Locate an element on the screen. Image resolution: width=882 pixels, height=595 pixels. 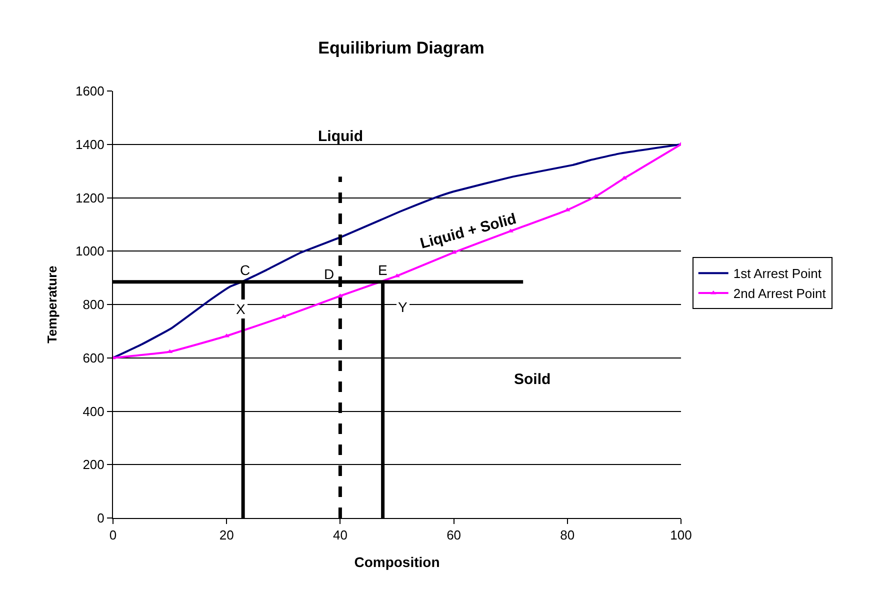
x-tick-label: 60 is located at coordinates (454, 535).